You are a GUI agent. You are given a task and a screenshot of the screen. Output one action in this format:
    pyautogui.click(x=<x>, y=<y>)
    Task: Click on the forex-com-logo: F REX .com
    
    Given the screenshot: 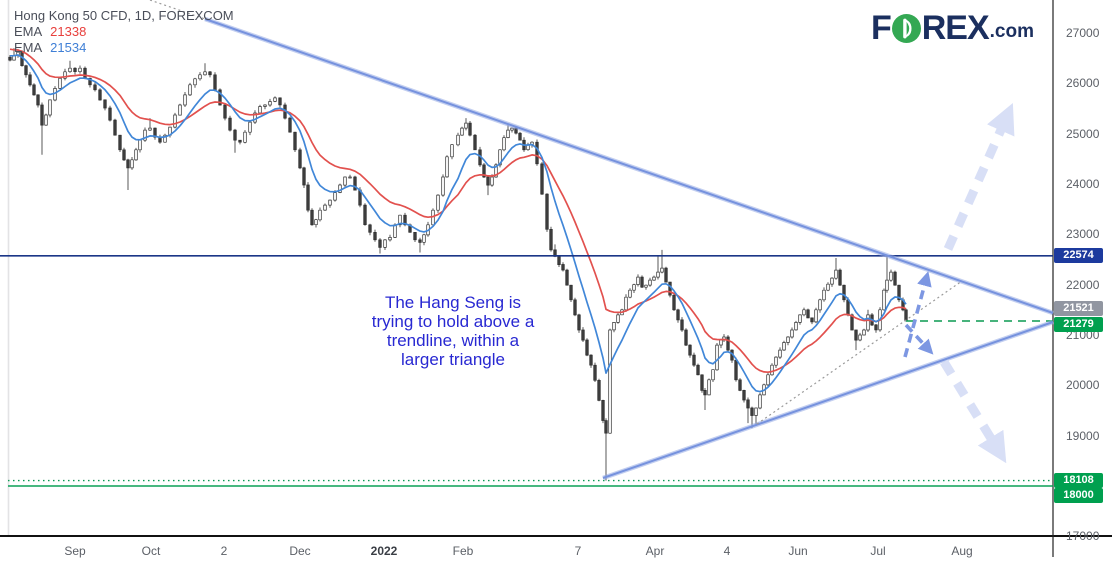 What is the action you would take?
    pyautogui.click(x=952, y=28)
    